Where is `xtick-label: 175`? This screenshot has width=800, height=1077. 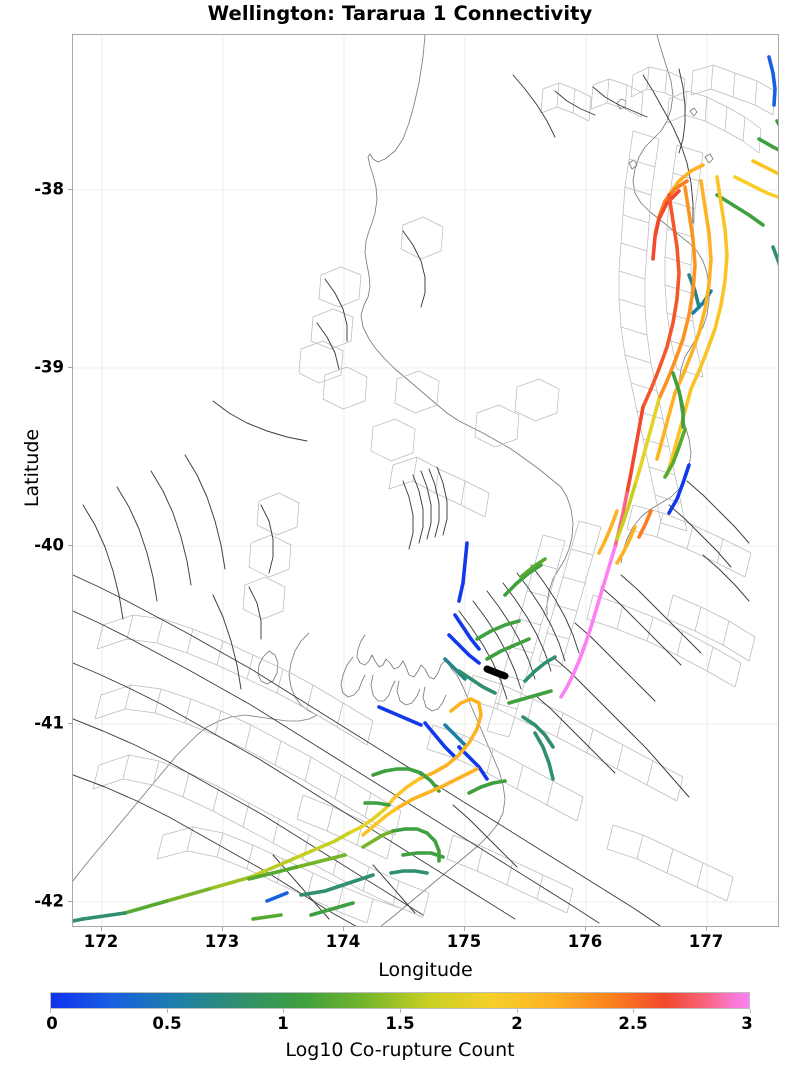
xtick-label: 175 is located at coordinates (464, 941).